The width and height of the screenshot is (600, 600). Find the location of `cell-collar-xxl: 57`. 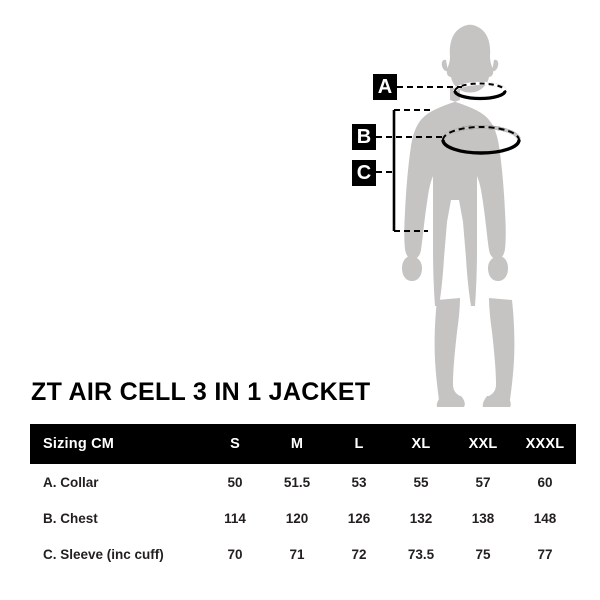

cell-collar-xxl: 57 is located at coordinates (483, 482).